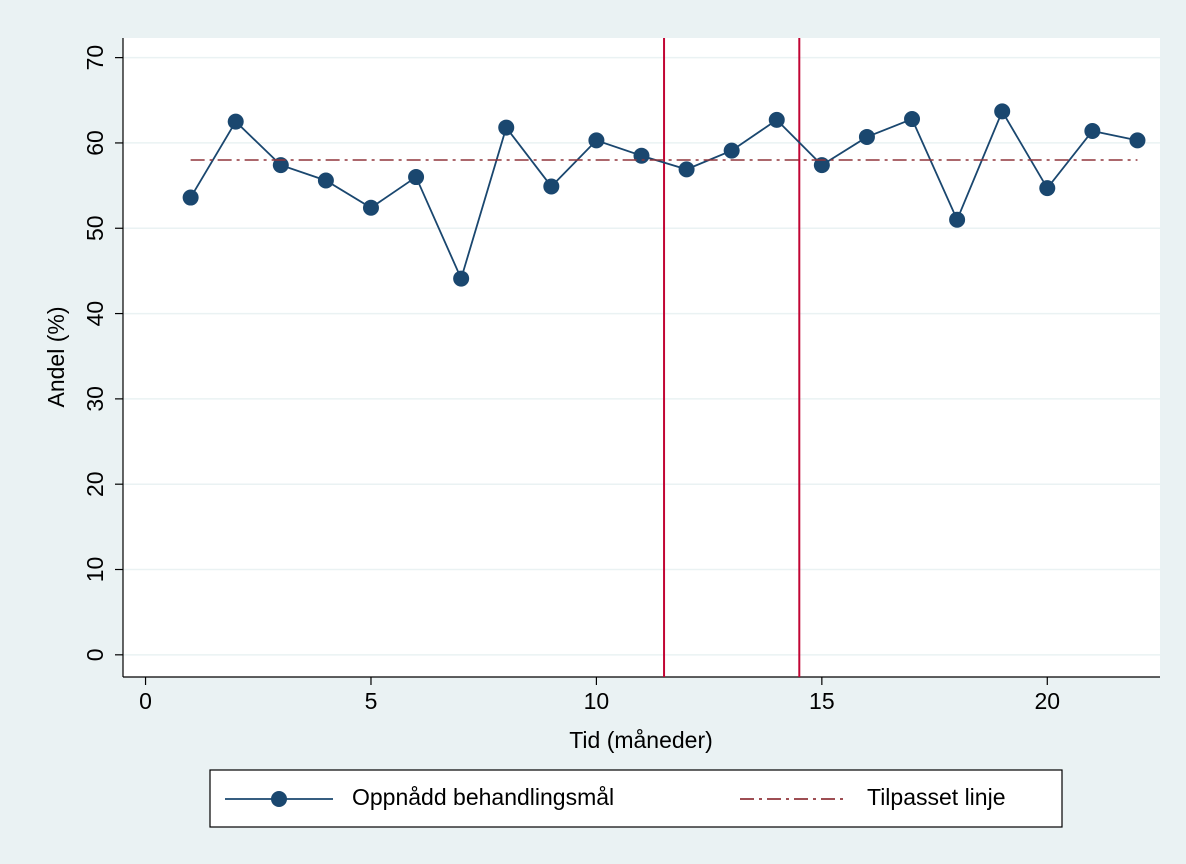  I want to click on legend-label: Tilpasset linje, so click(936, 797).